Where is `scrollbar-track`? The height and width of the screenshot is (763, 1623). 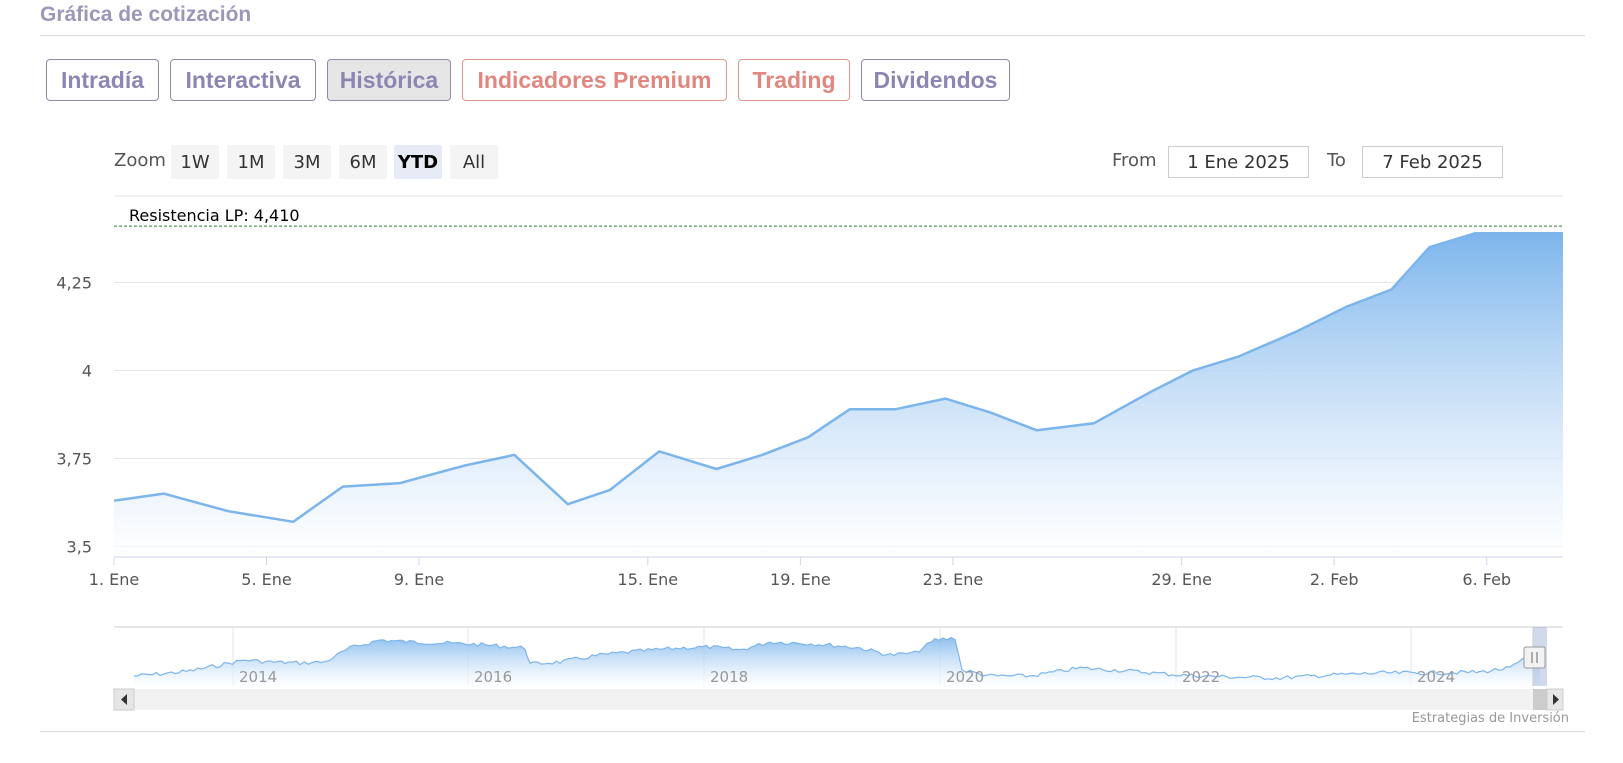 scrollbar-track is located at coordinates (838, 699).